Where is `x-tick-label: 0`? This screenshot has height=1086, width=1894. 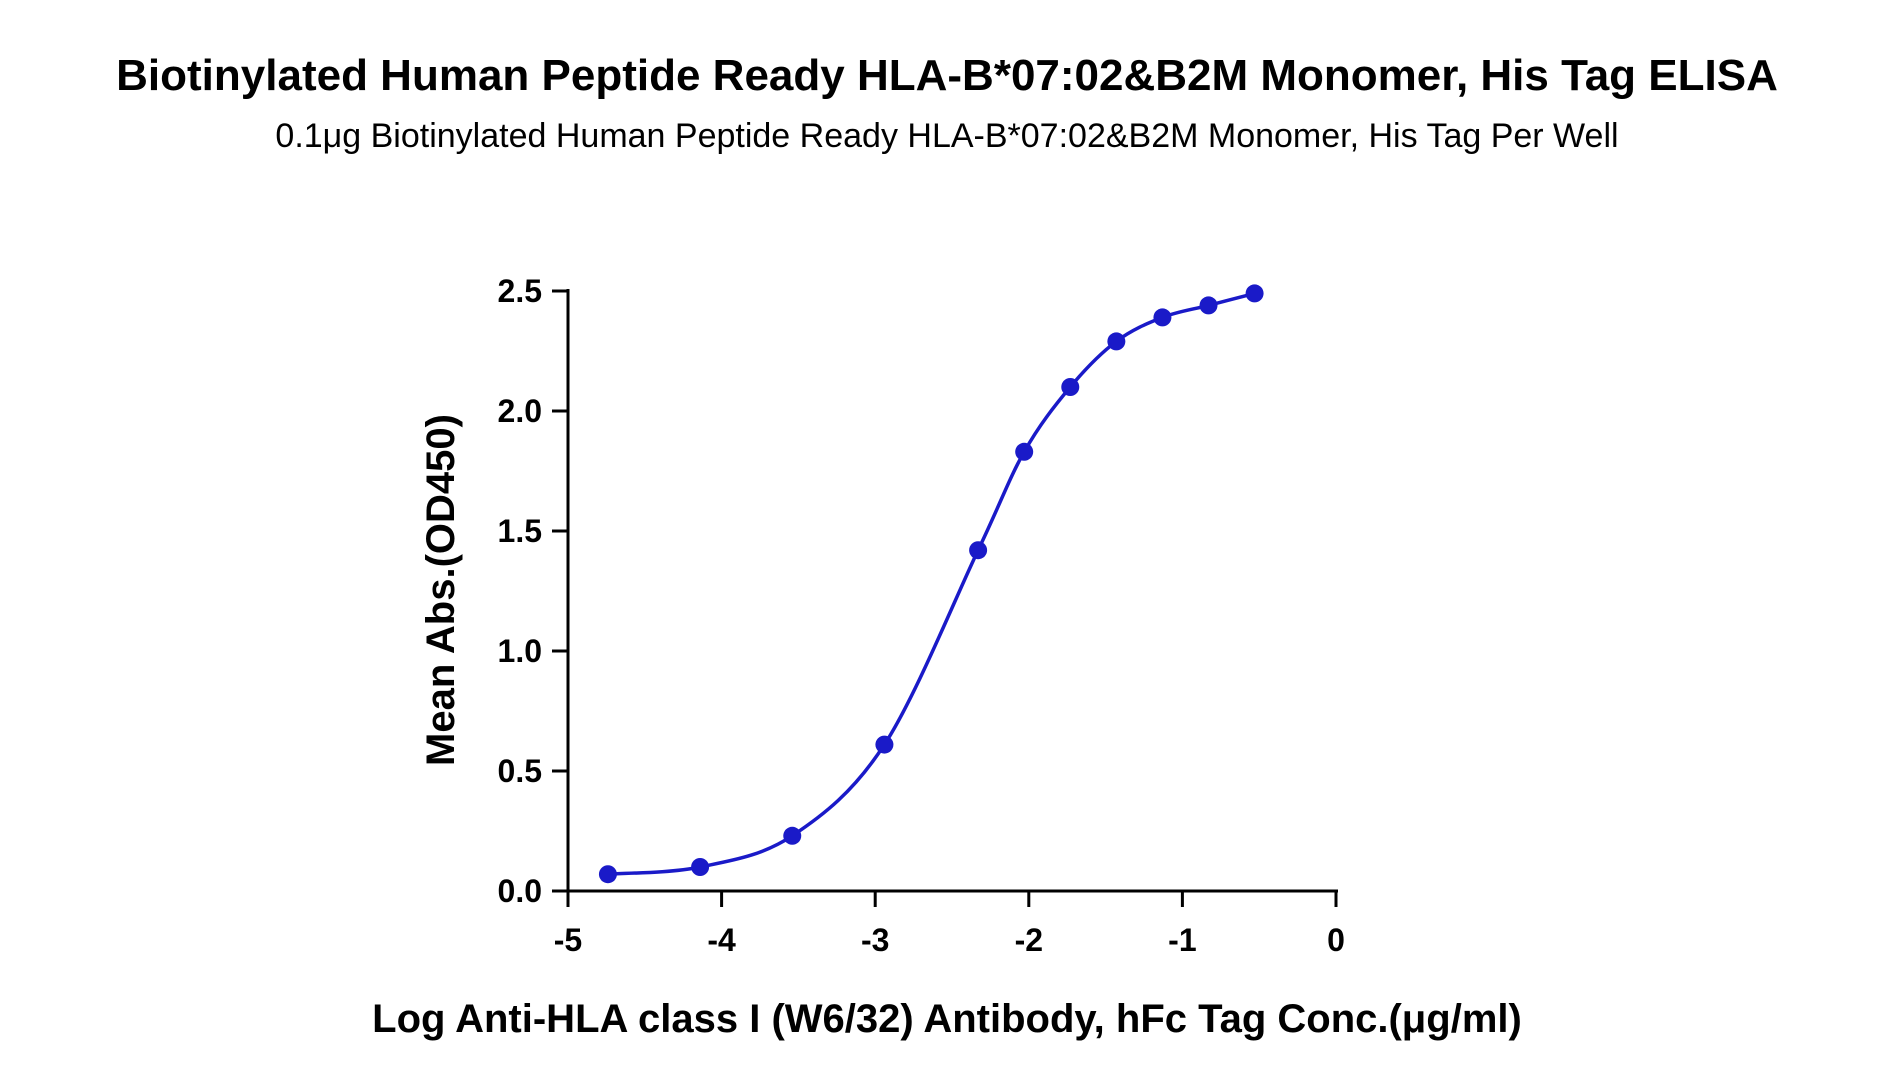
x-tick-label: 0 is located at coordinates (1336, 940).